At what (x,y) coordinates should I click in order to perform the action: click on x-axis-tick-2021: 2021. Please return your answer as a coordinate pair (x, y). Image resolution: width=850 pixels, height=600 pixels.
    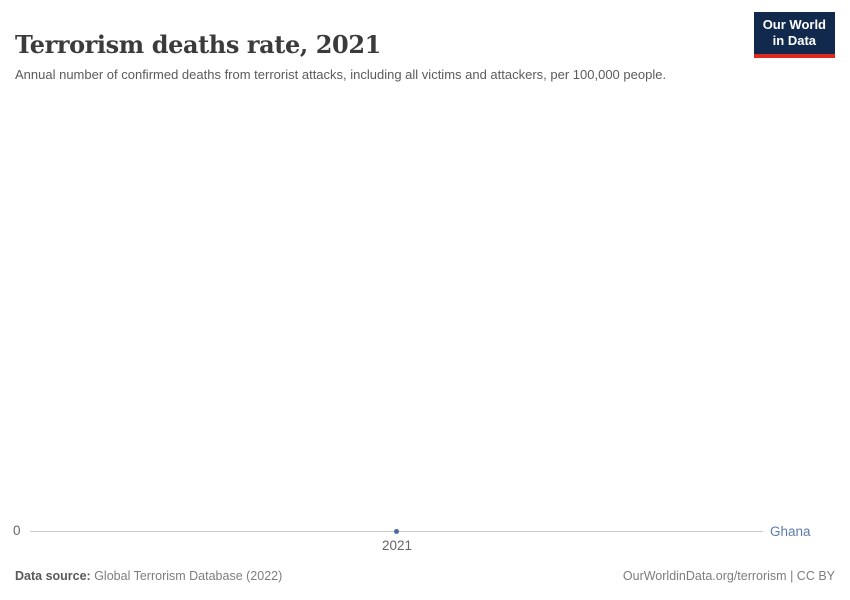
    Looking at the image, I should click on (397, 545).